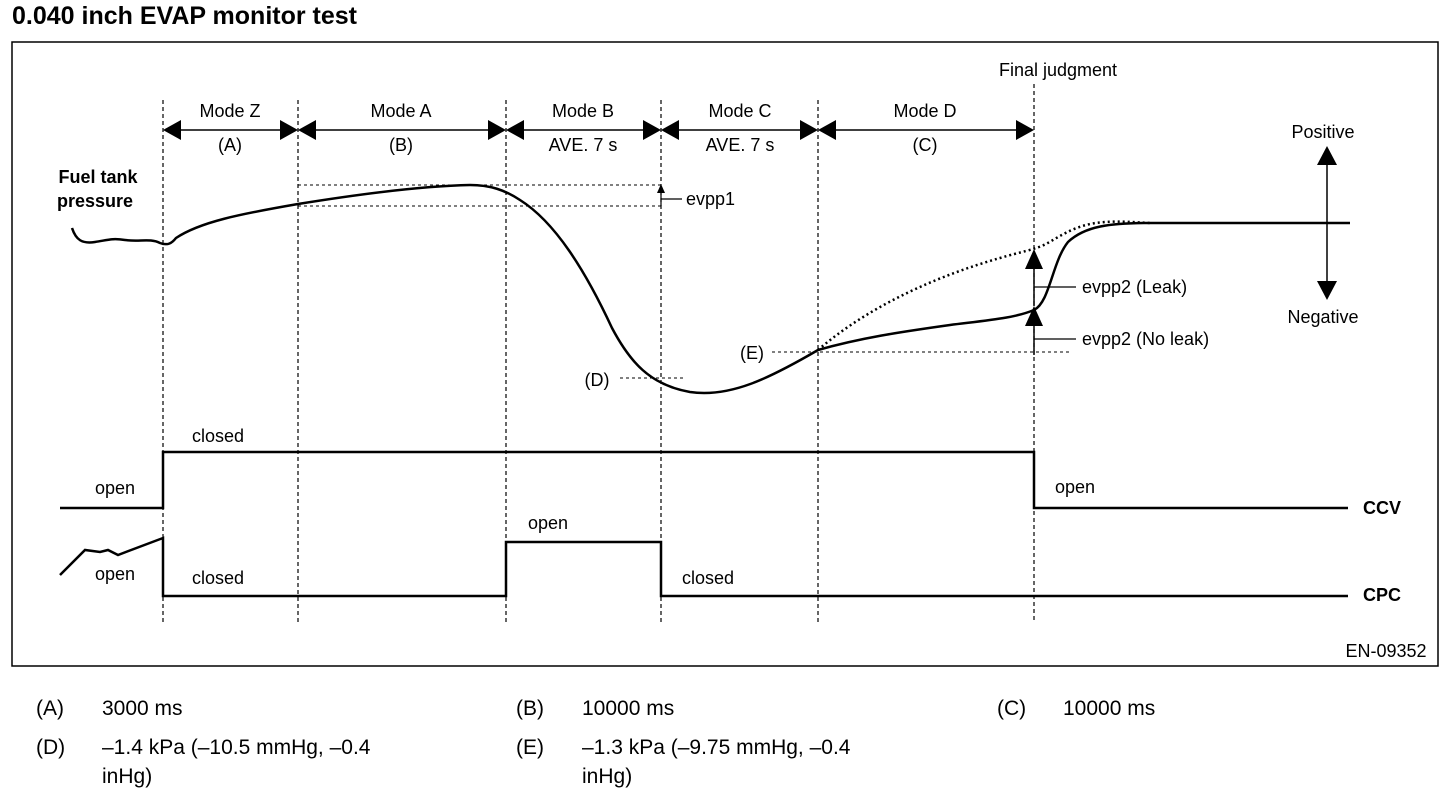 This screenshot has width=1456, height=802. Describe the element at coordinates (115, 488) in the screenshot. I see `ccv-open-left: open` at that location.